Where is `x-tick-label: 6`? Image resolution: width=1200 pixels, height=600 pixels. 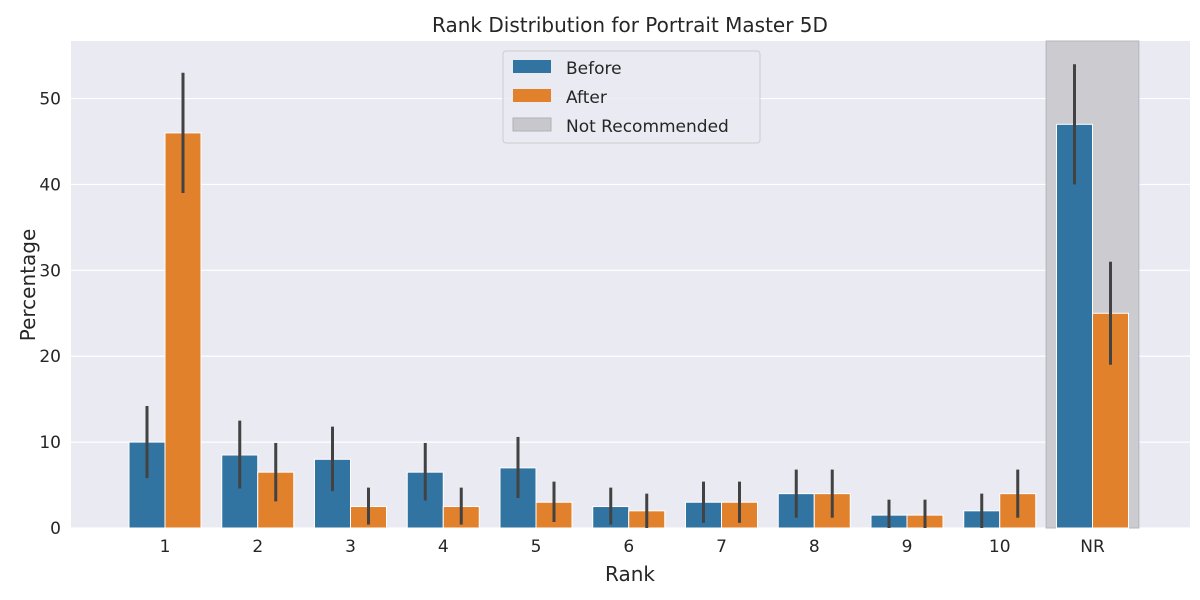 x-tick-label: 6 is located at coordinates (628, 547).